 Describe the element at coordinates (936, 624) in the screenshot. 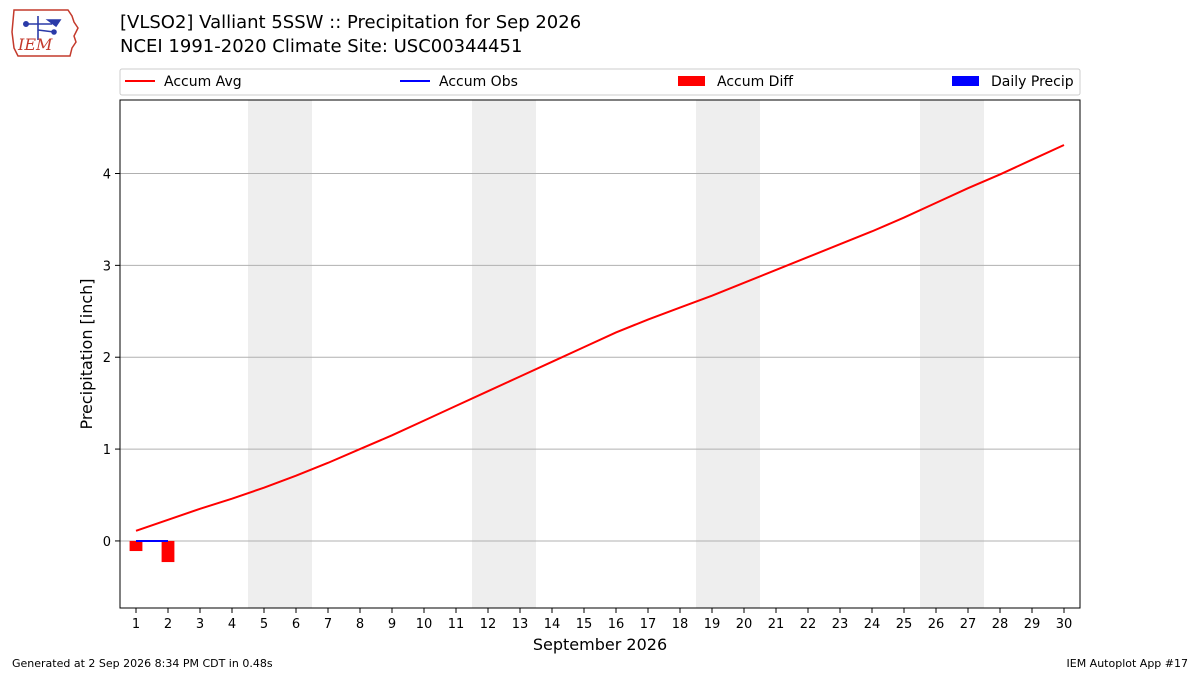

I see `x-tick-label: 26` at that location.